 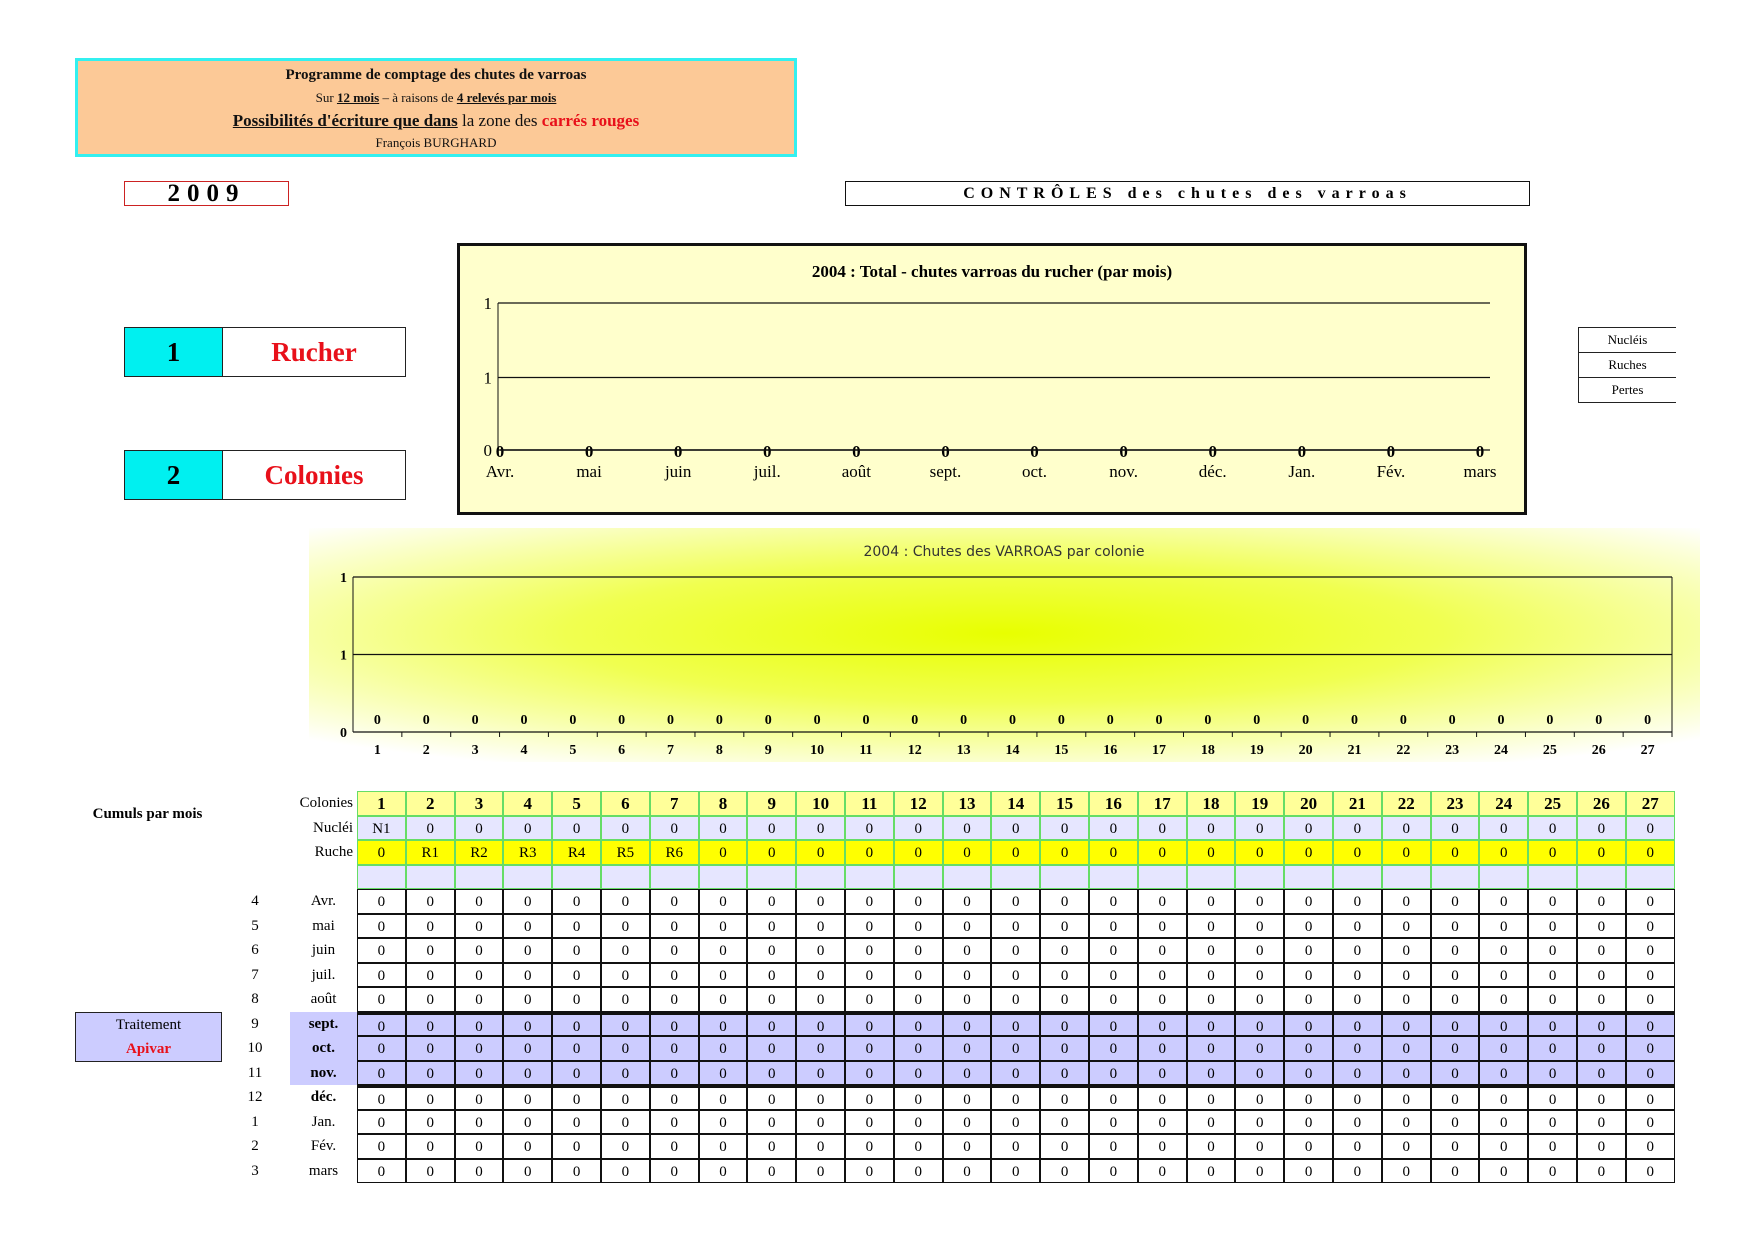 I want to click on ruche-cell: R3, so click(x=528, y=852).